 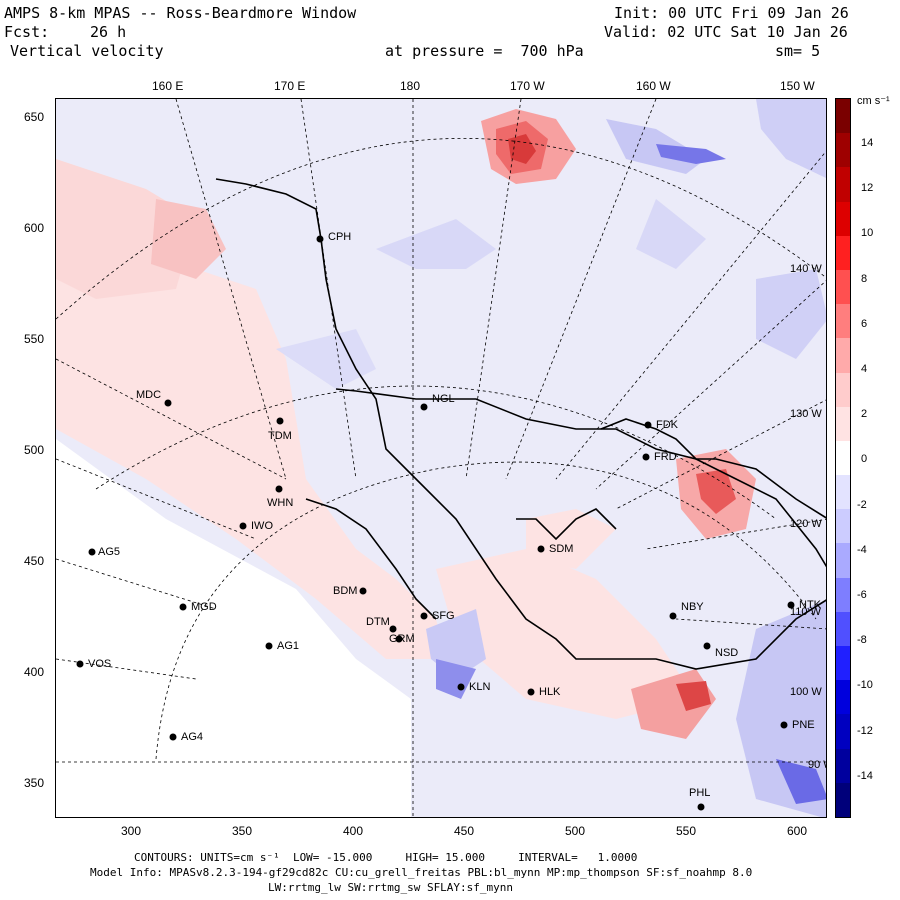 I want to click on station-label: MGD, so click(x=204, y=607).